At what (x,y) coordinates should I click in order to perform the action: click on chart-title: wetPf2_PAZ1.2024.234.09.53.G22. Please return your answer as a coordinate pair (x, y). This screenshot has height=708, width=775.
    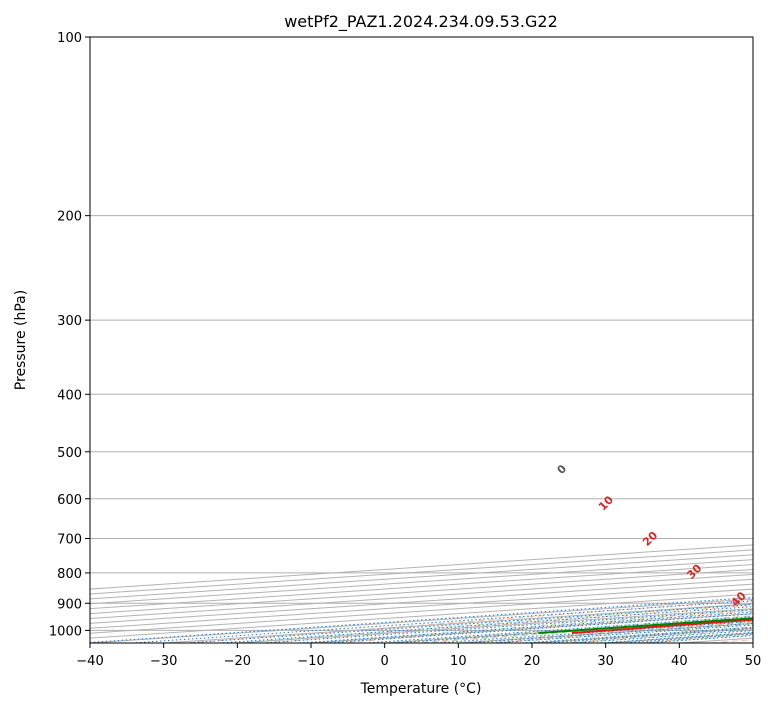
    Looking at the image, I should click on (421, 22).